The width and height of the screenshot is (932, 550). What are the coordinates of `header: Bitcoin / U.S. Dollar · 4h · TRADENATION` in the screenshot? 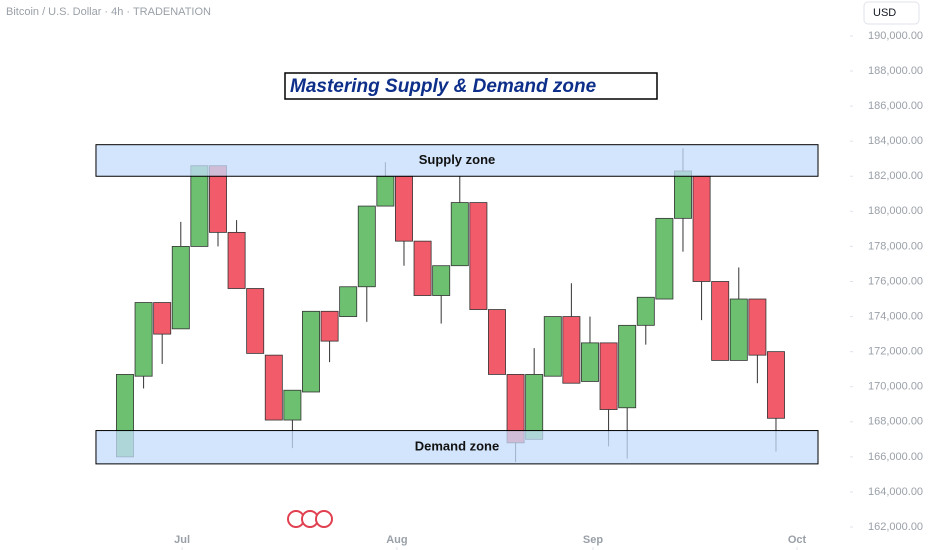 It's located at (108, 12).